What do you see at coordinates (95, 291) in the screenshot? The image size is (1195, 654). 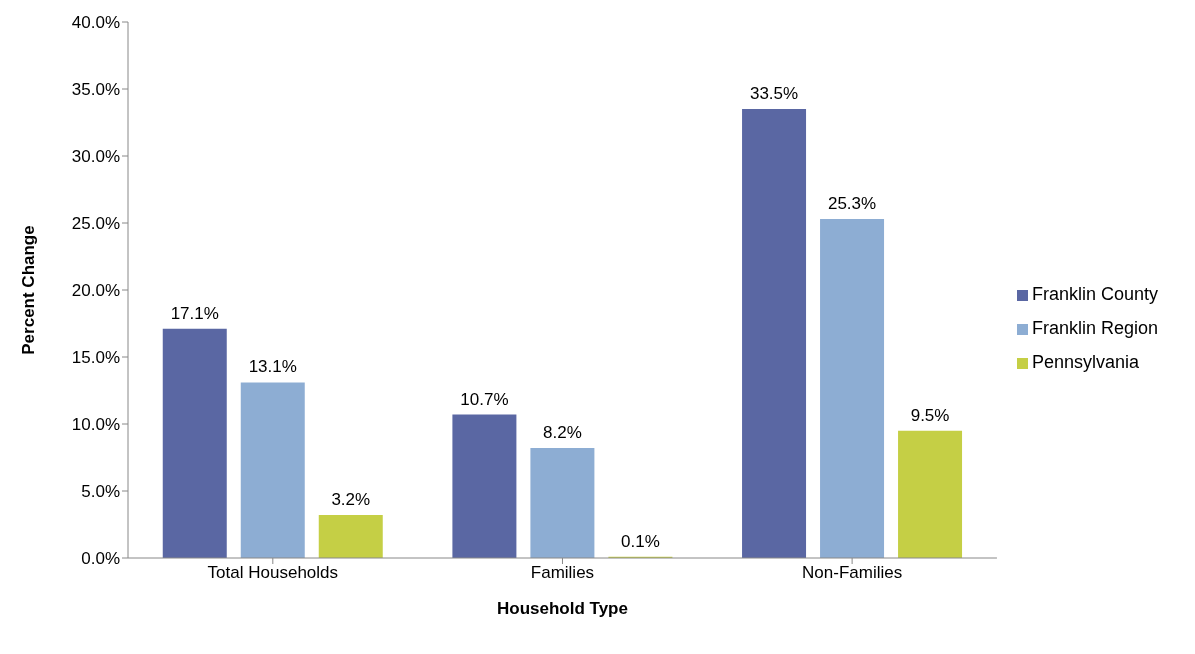 I see `y-tick-label: 20.0%` at bounding box center [95, 291].